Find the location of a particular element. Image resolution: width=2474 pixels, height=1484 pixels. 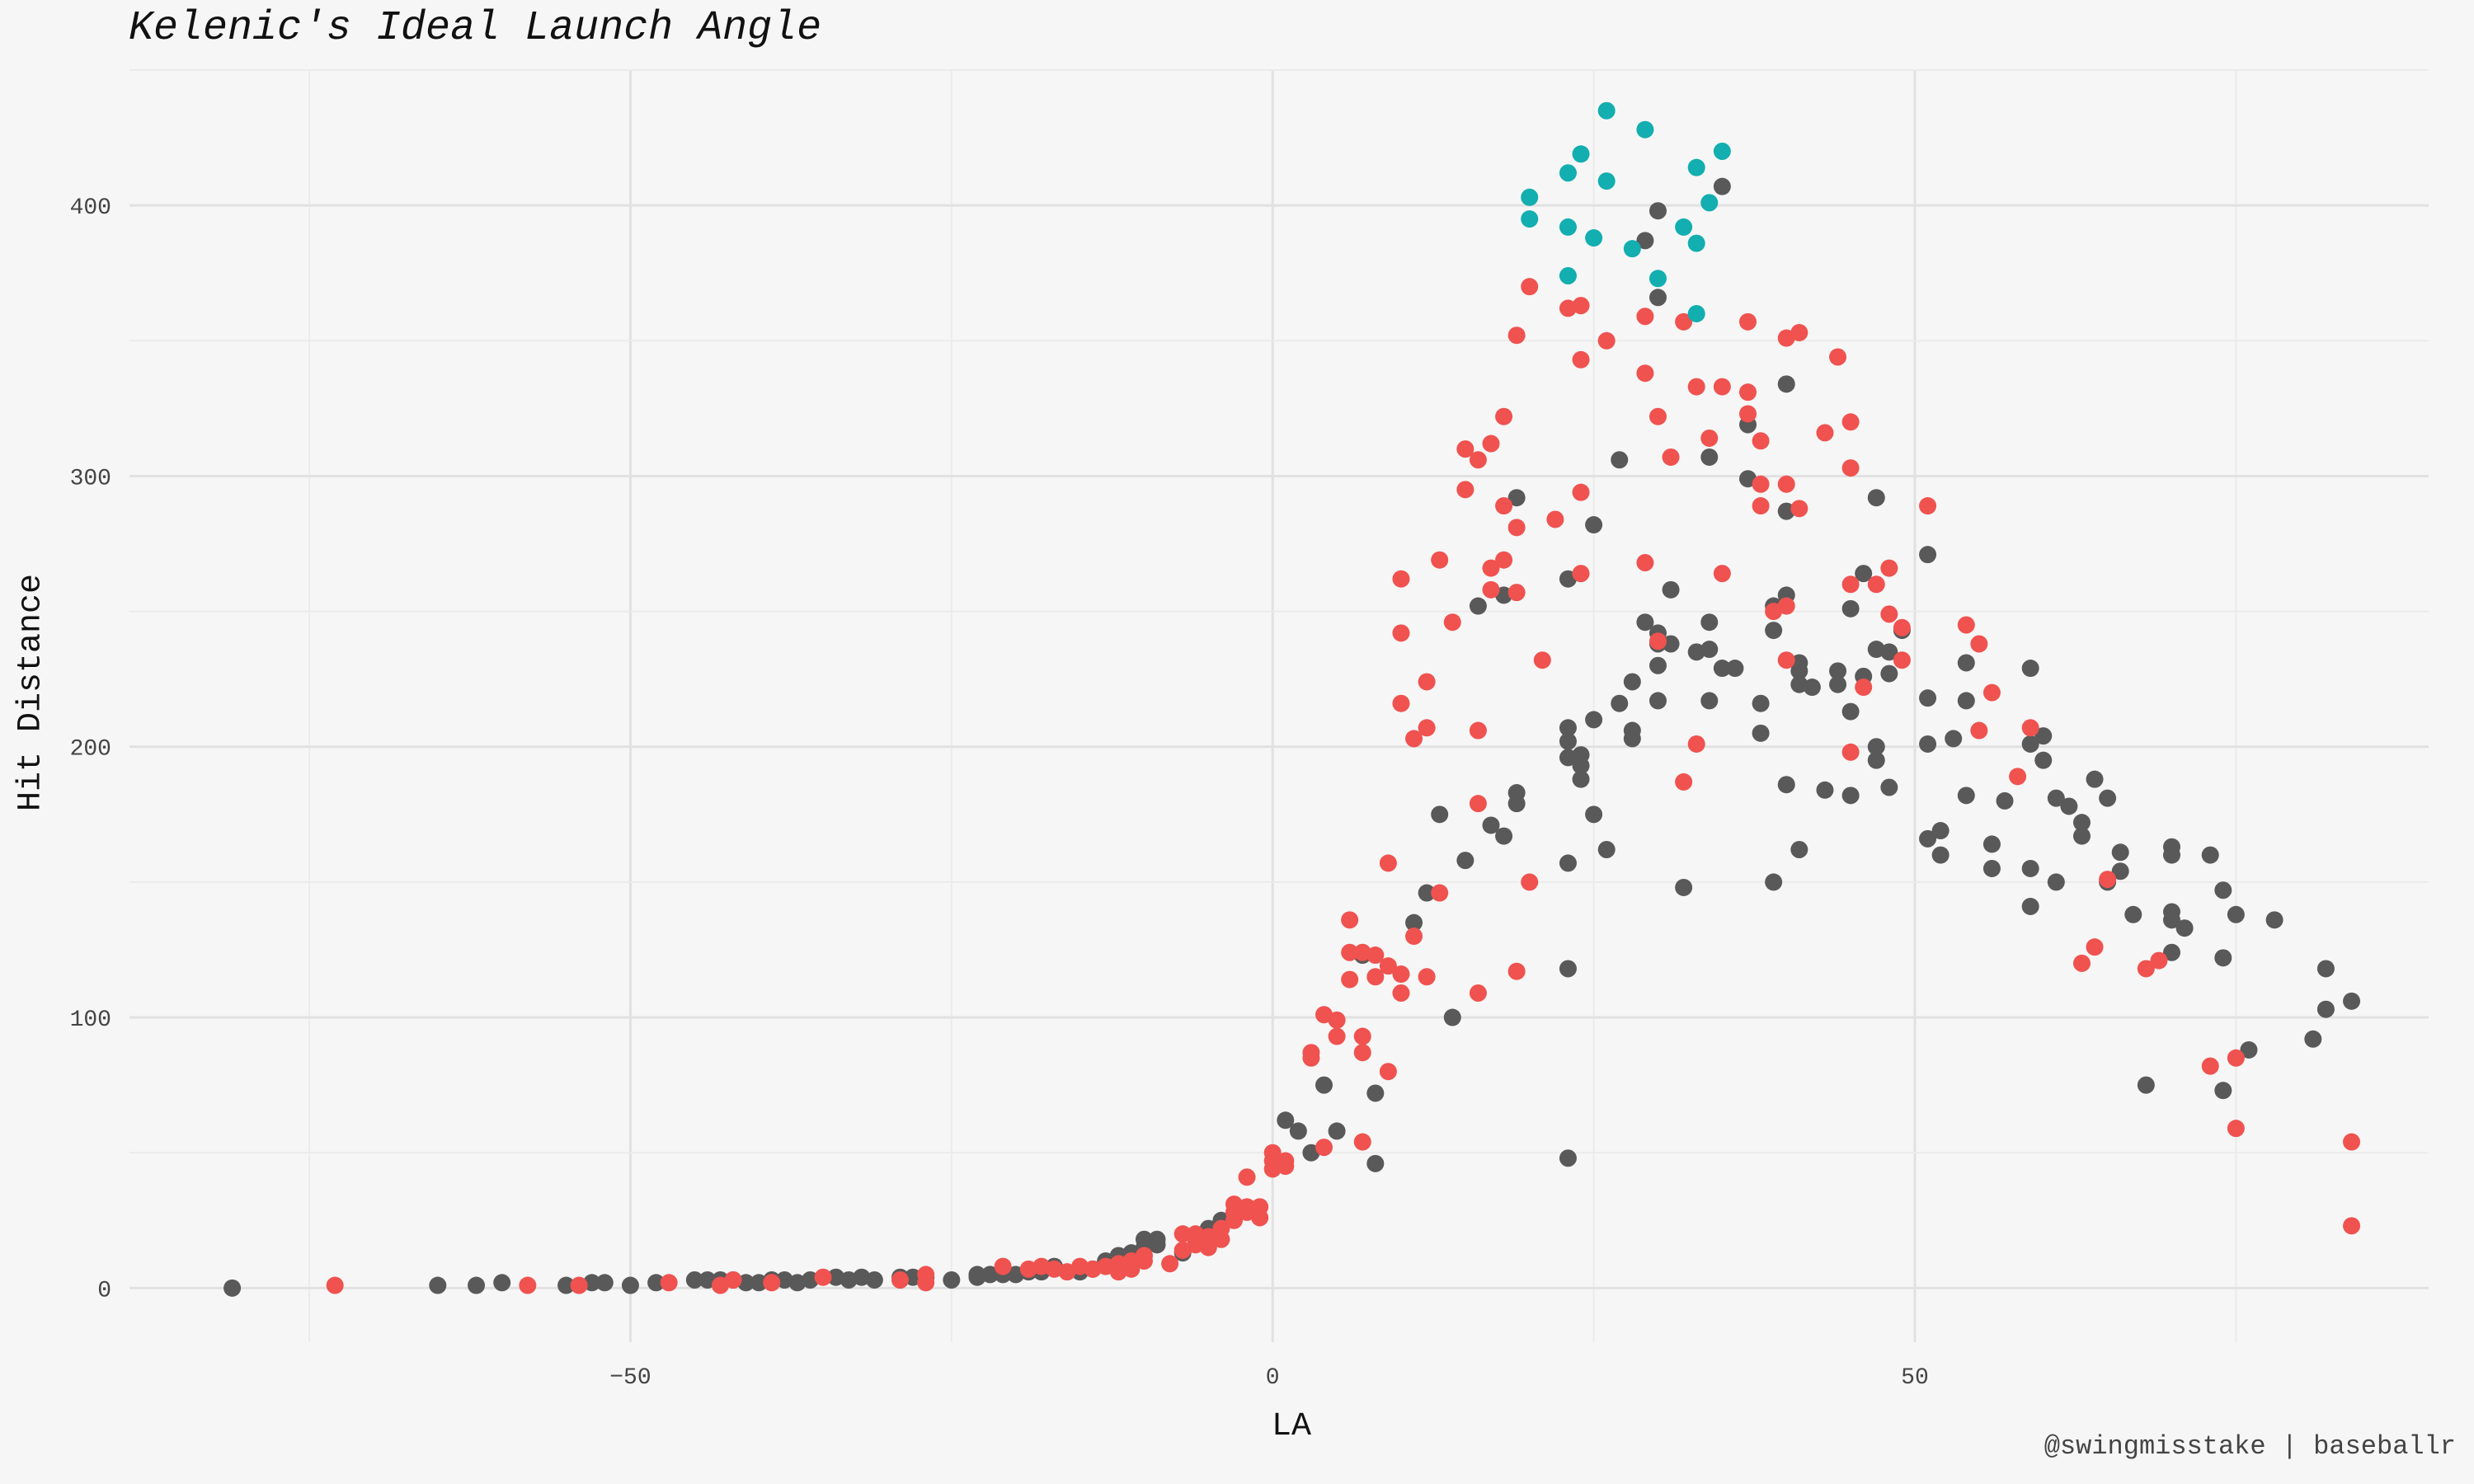

y-axis-label: Hit Distance is located at coordinates (31, 692).